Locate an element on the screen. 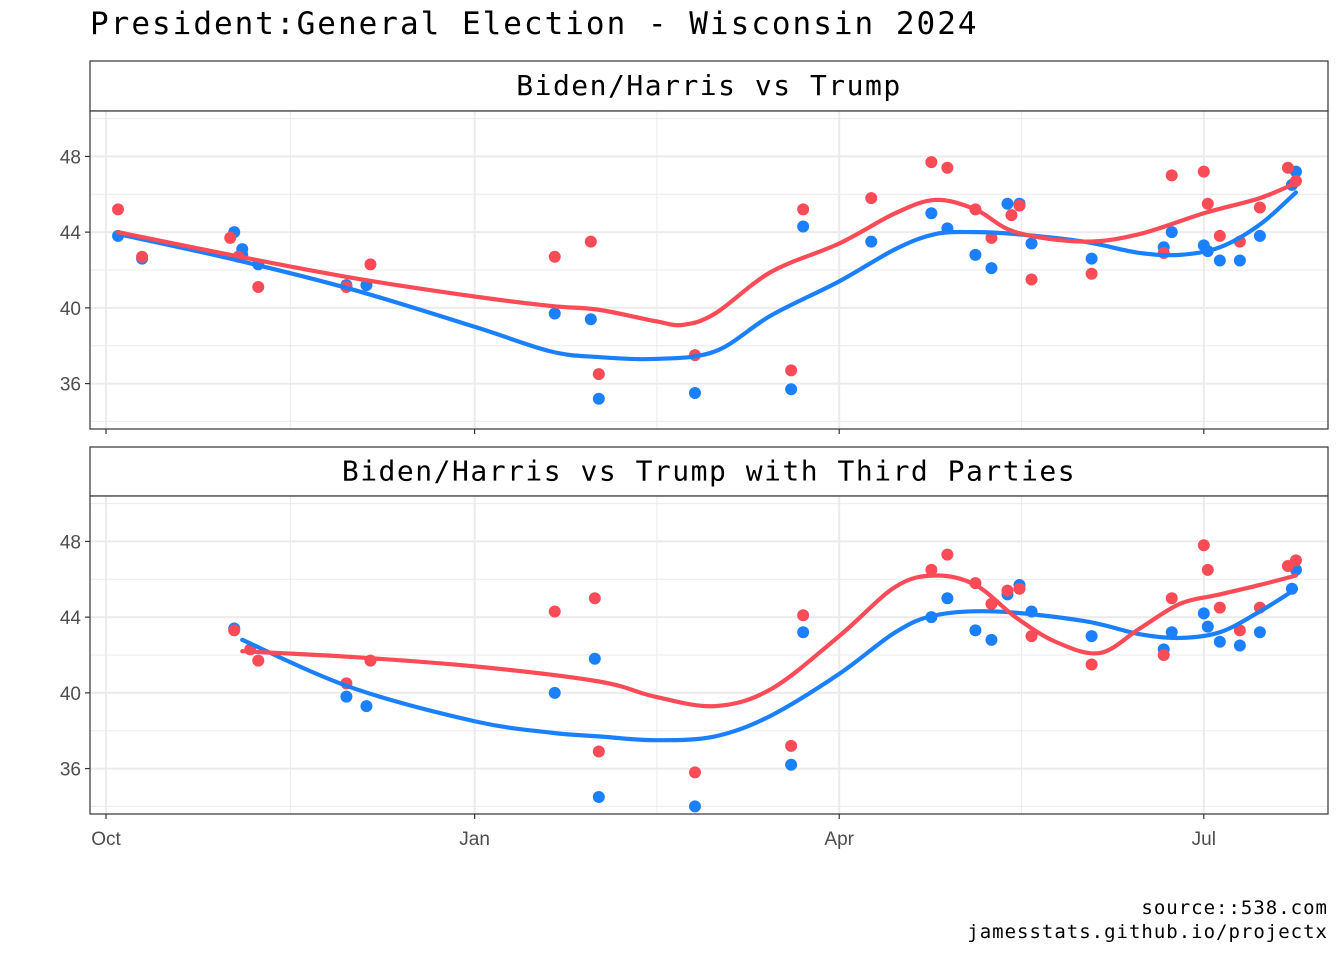 The height and width of the screenshot is (960, 1344). facet-title: Biden/Harris vs Trump with Third Parties is located at coordinates (709, 471).